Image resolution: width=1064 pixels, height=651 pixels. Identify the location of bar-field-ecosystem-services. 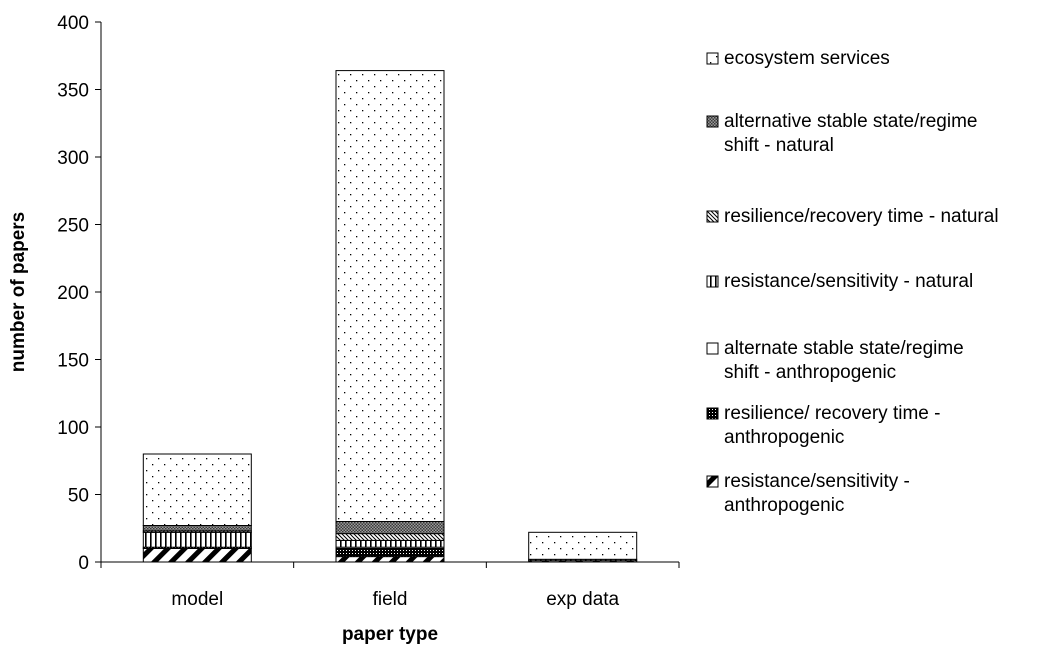
(390, 296).